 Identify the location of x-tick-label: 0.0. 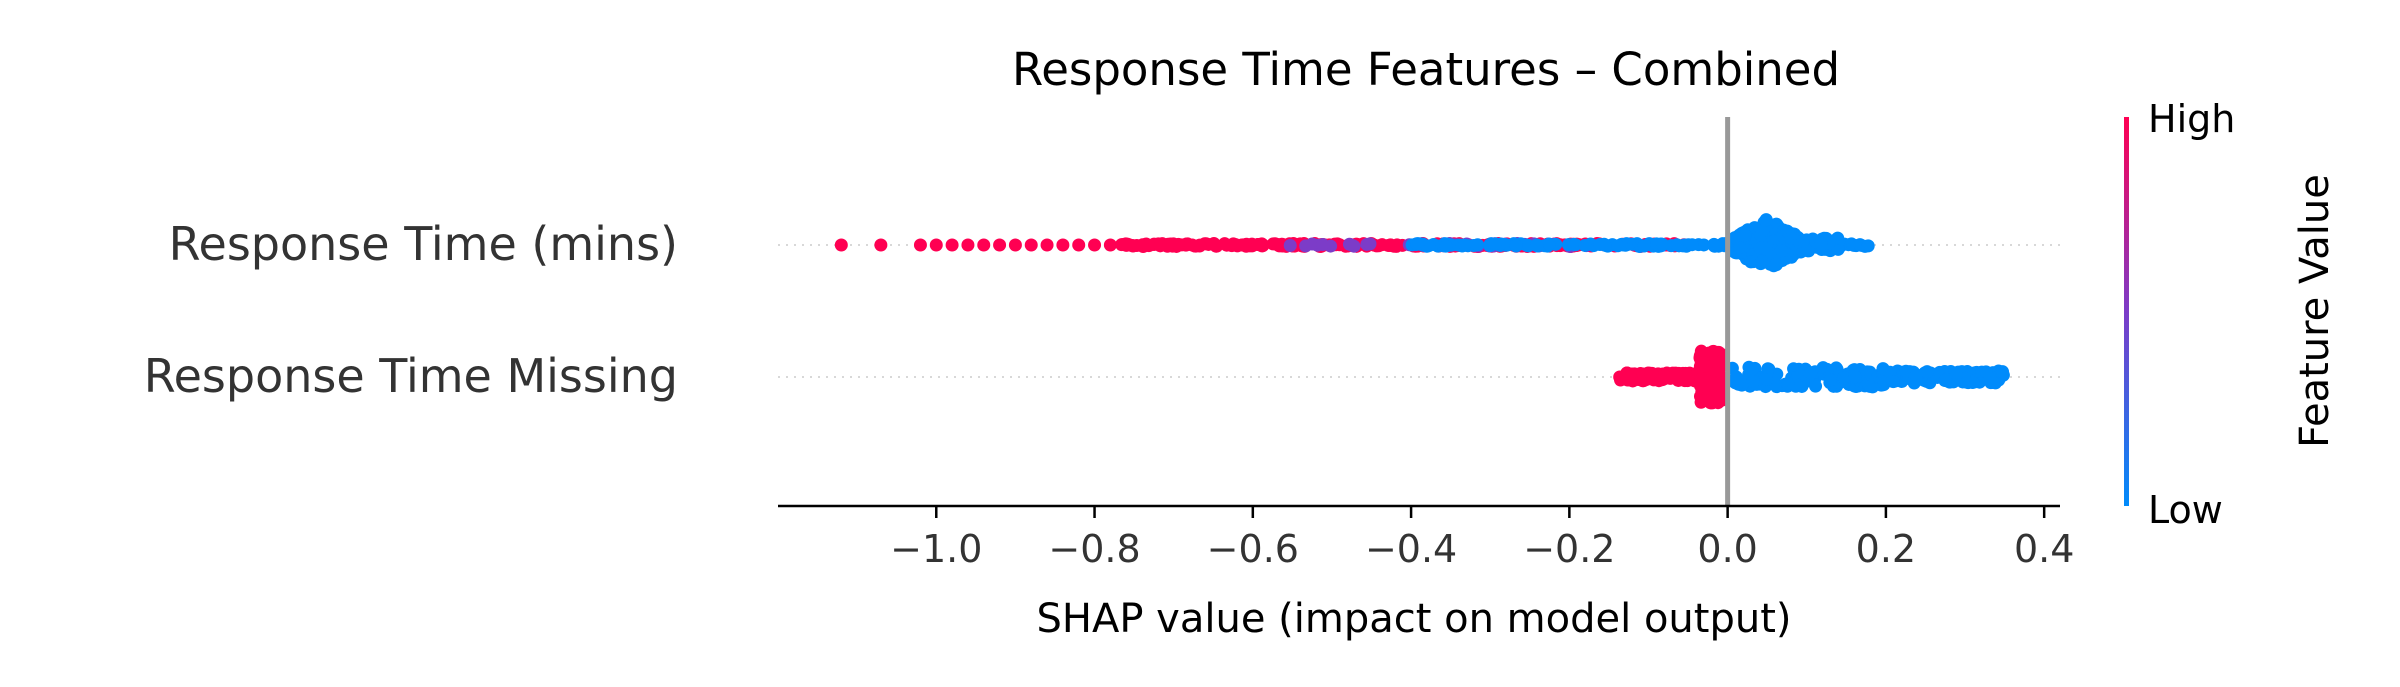
(1727, 549).